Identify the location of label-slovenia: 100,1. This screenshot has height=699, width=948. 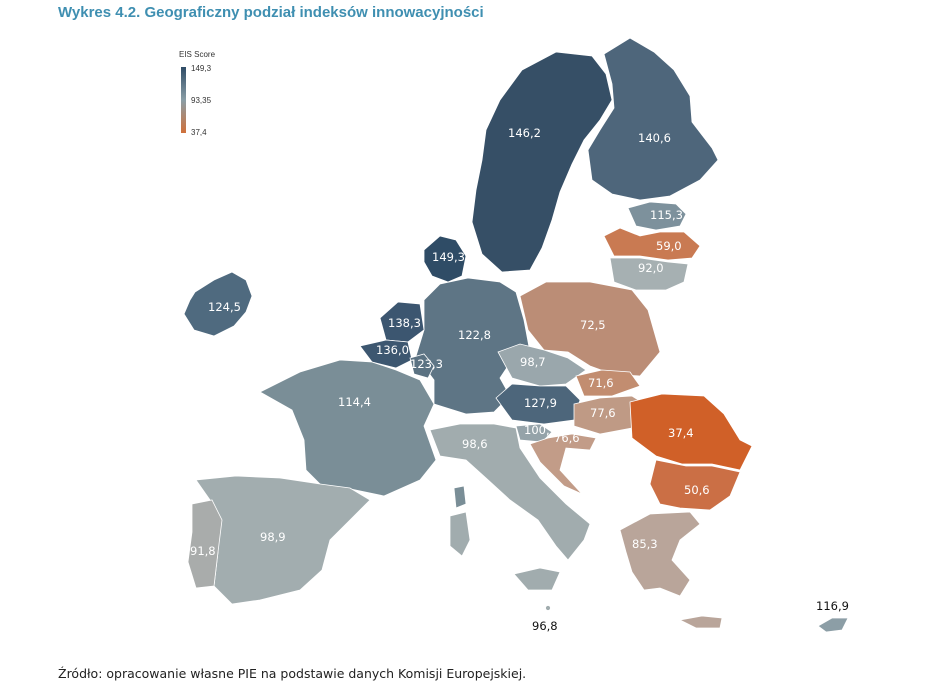
(540, 430).